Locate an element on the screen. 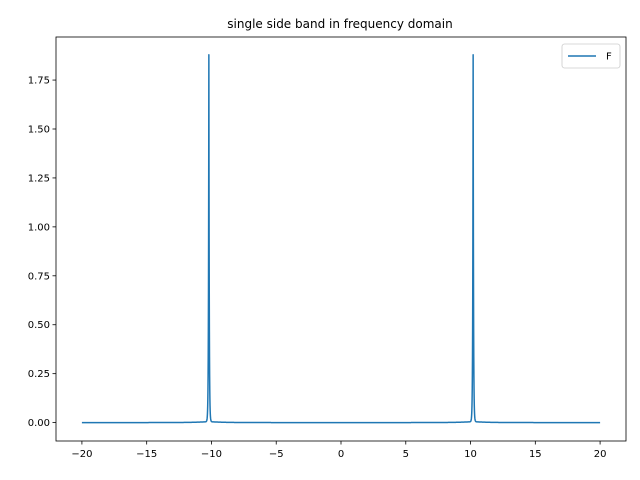  x-tick-label: 10 is located at coordinates (470, 454).